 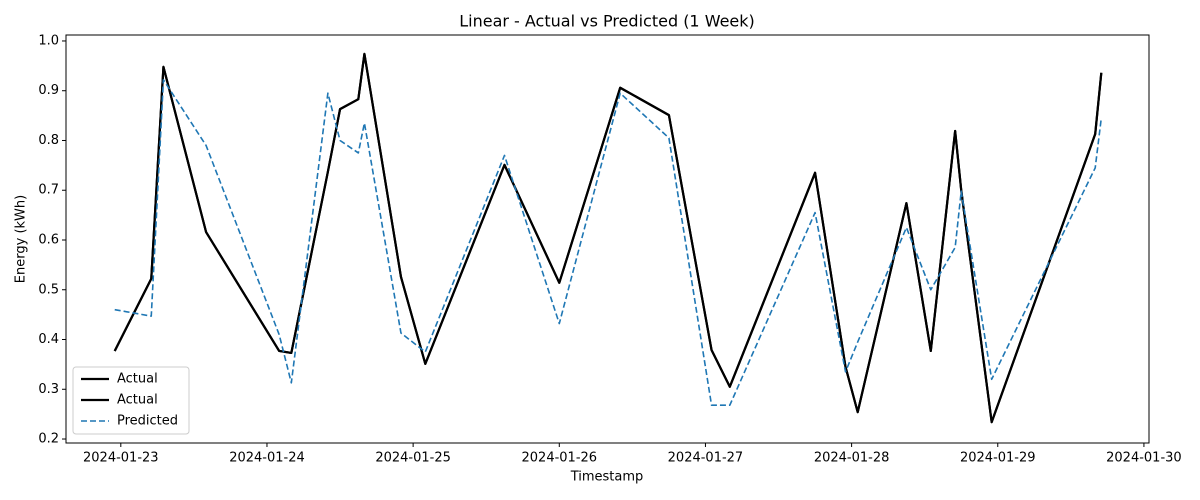 What do you see at coordinates (706, 458) in the screenshot?
I see `x-tick-label: 2024-01-27` at bounding box center [706, 458].